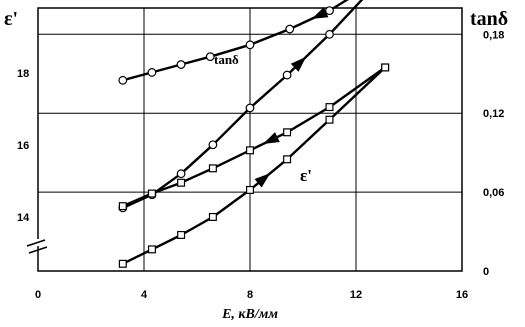 Image resolution: width=525 pixels, height=327 pixels. Describe the element at coordinates (23, 74) in the screenshot. I see `y-left-tick-label: 18` at that location.